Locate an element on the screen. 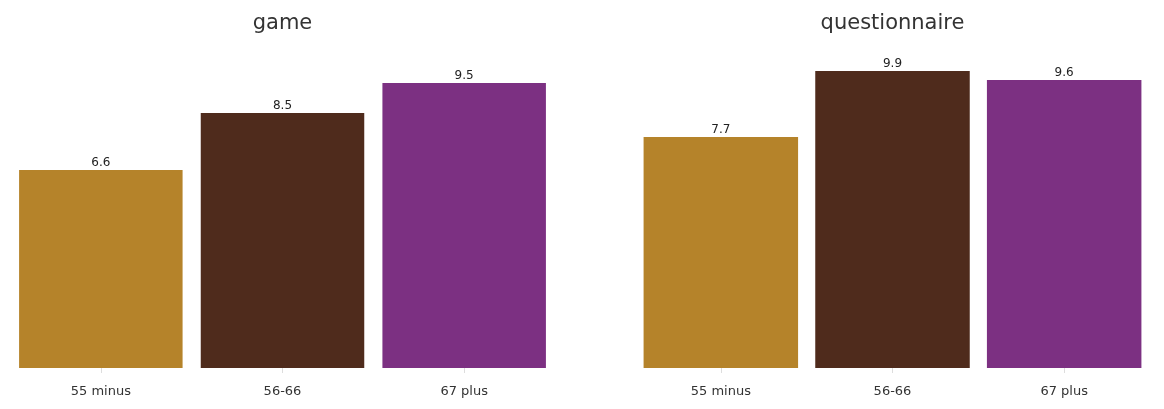 The height and width of the screenshot is (409, 1164). data-label: 7.7 is located at coordinates (721, 129).